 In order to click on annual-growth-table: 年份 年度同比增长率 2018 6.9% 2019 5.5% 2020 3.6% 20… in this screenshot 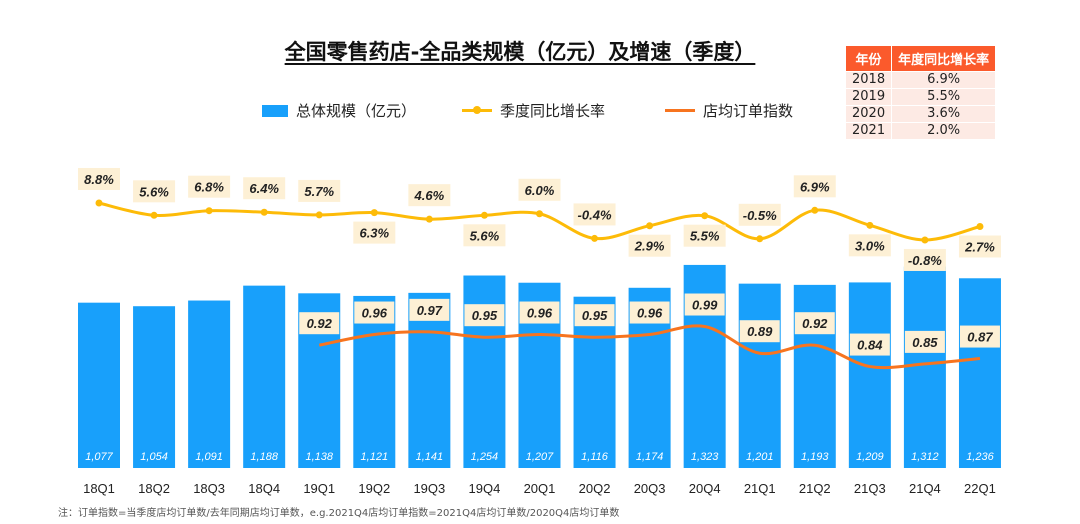, I will do `click(920, 92)`.